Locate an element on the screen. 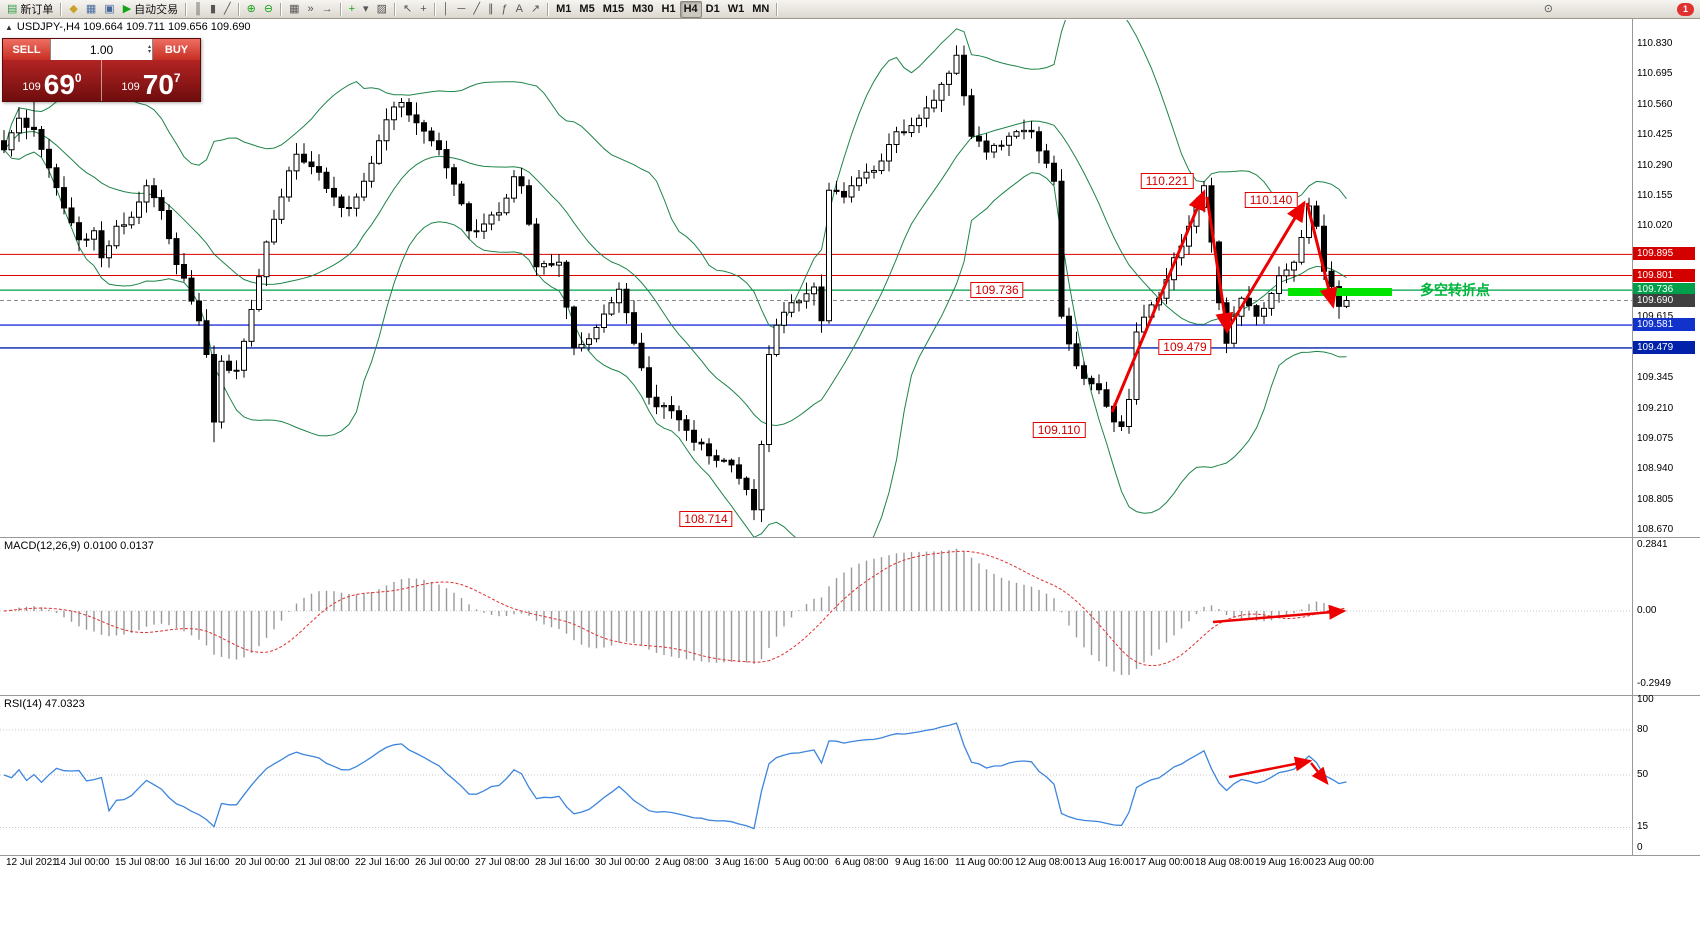  tf-m30-button: M30 is located at coordinates (642, 9).